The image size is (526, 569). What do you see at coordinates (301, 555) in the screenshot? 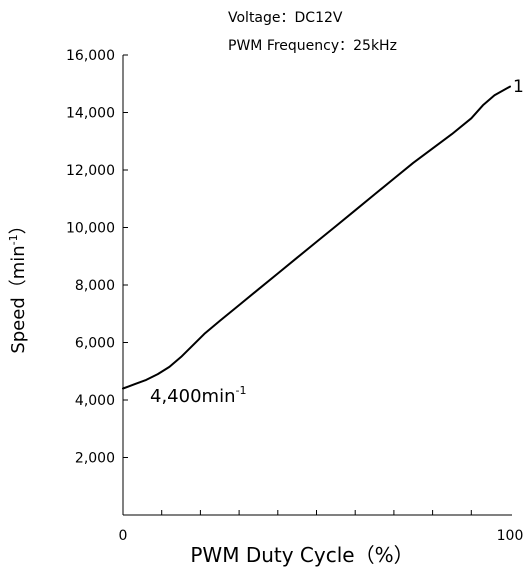
I see `x-axis-title: PWM Duty Cycle（%）` at bounding box center [301, 555].